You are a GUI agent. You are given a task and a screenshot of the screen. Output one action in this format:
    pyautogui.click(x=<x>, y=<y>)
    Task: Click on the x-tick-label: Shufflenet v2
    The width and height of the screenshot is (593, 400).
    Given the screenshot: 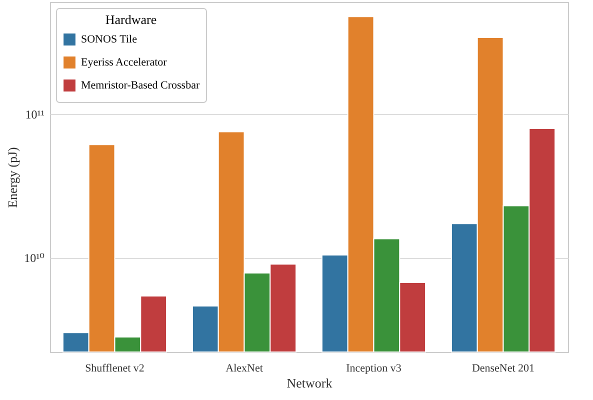 What is the action you would take?
    pyautogui.click(x=114, y=368)
    